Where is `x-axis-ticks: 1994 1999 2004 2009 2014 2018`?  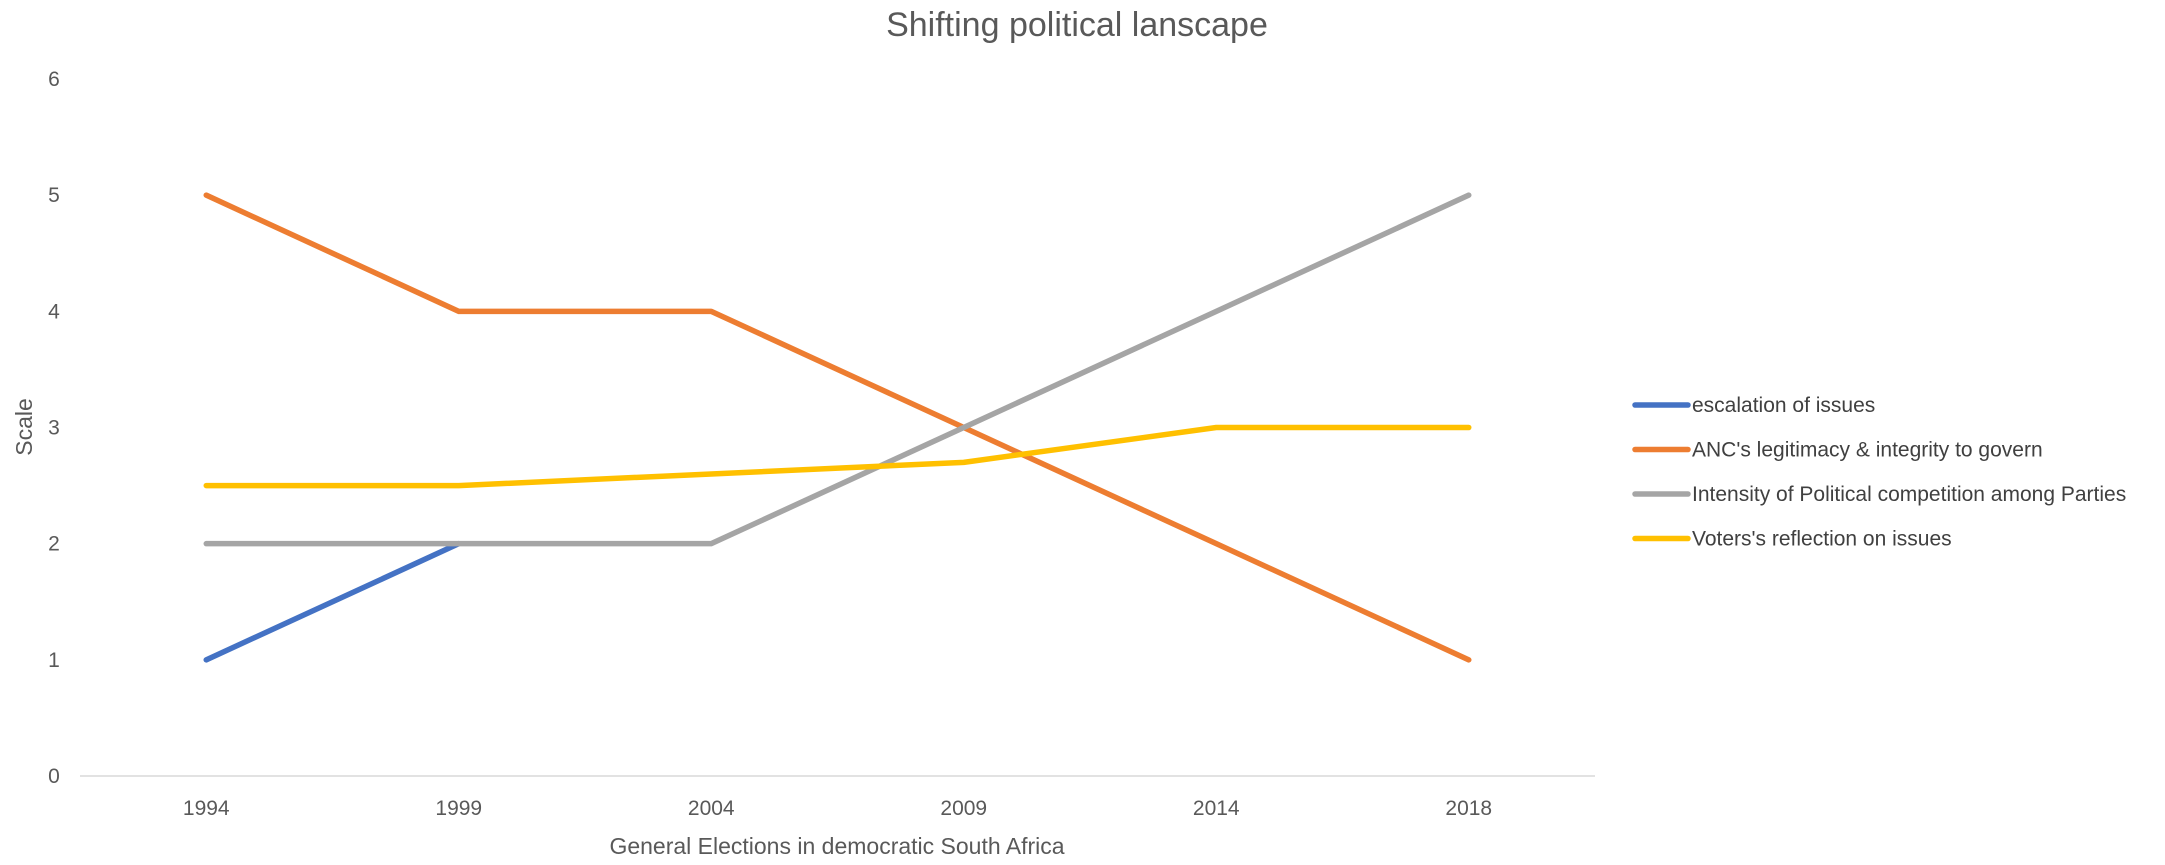
x-axis-ticks: 1994 1999 2004 2009 2014 2018 is located at coordinates (837, 808).